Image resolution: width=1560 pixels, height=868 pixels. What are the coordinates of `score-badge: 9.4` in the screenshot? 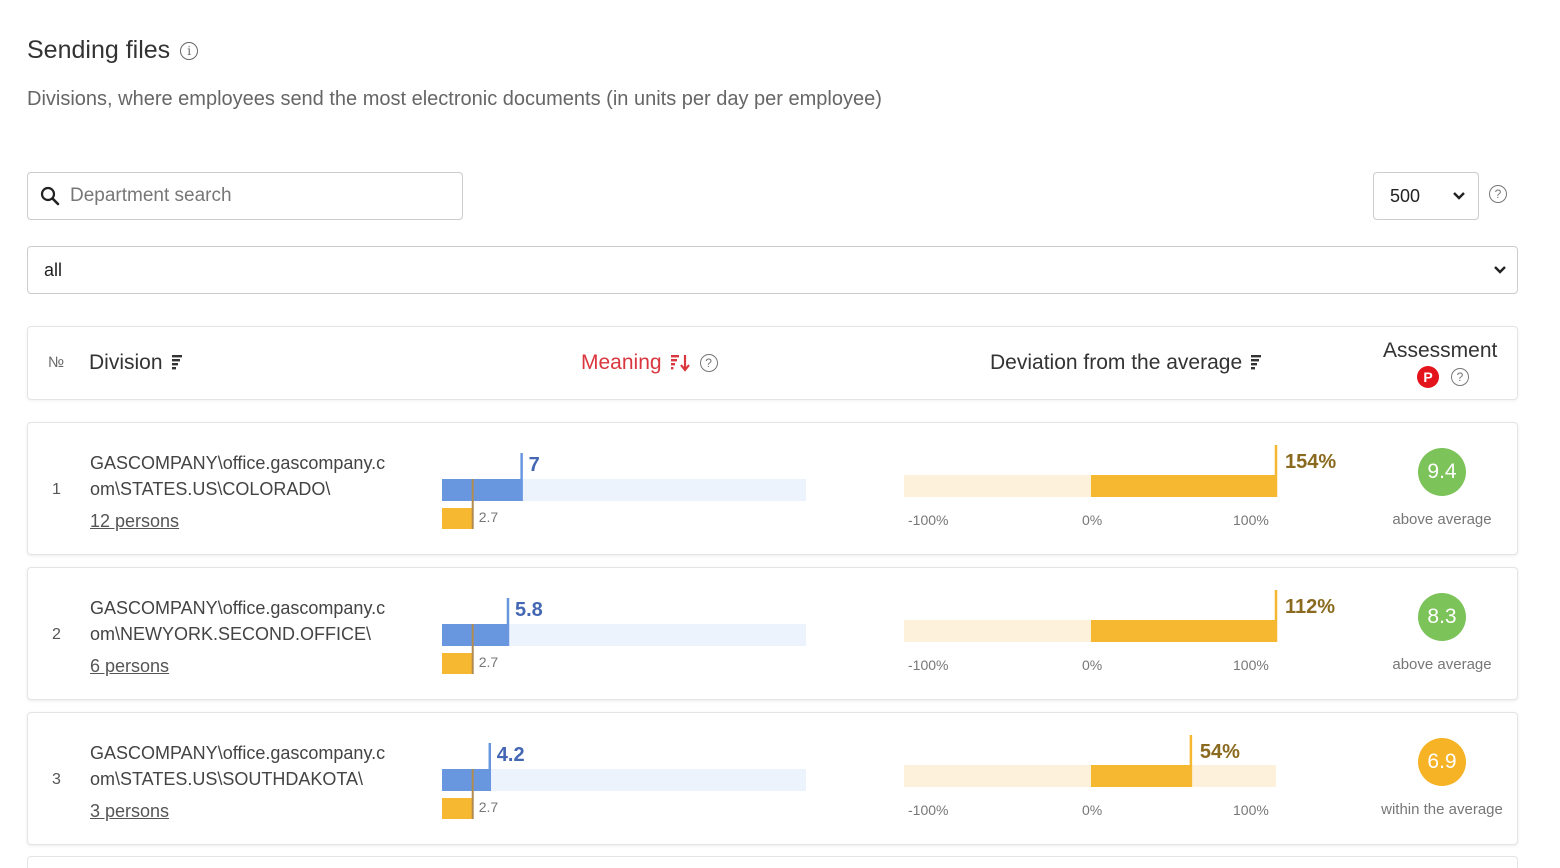 It's located at (1442, 472).